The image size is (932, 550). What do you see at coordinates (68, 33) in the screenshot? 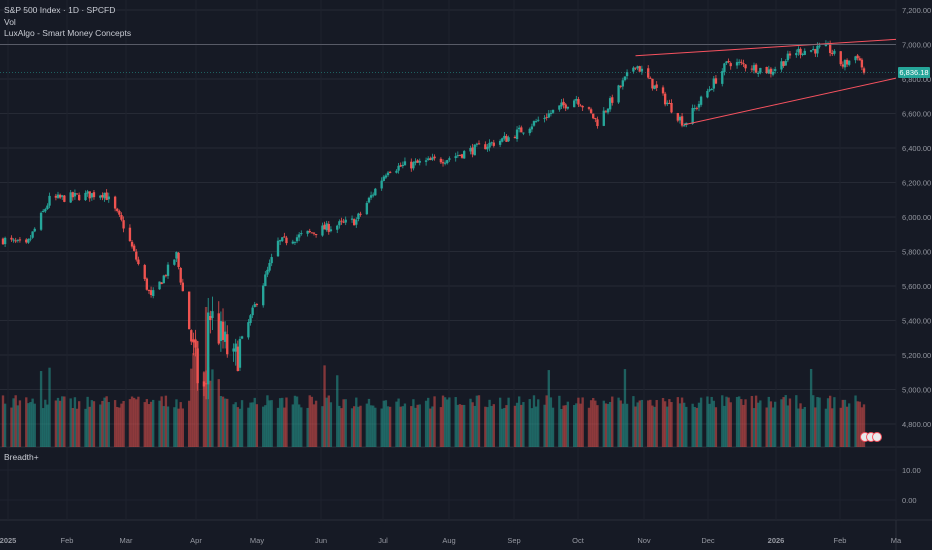
I see `indicator-legend: LuxAlgo - Smart Money Concepts` at bounding box center [68, 33].